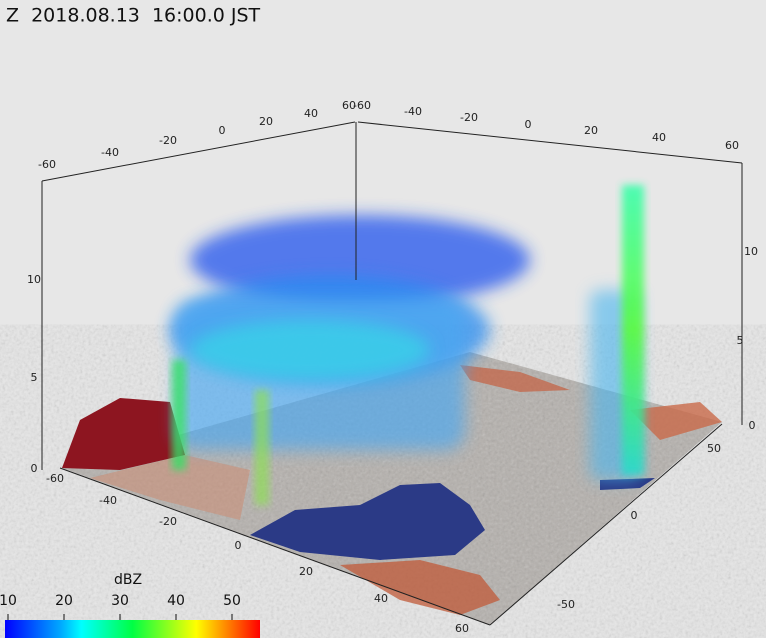 The height and width of the screenshot is (638, 766). I want to click on title: Z 2018.08.13 16:00.0 JST, so click(133, 16).